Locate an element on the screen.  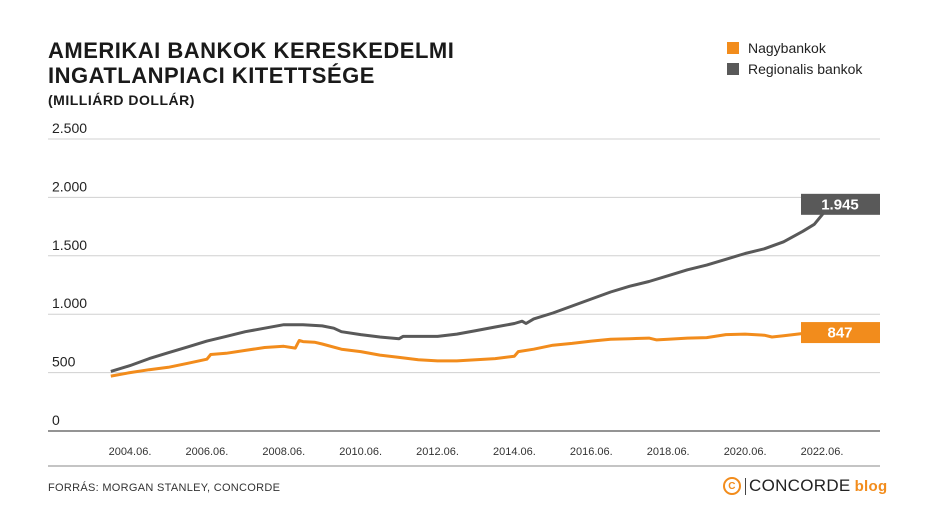
y-tick-label-500: 500 is located at coordinates (64, 362).